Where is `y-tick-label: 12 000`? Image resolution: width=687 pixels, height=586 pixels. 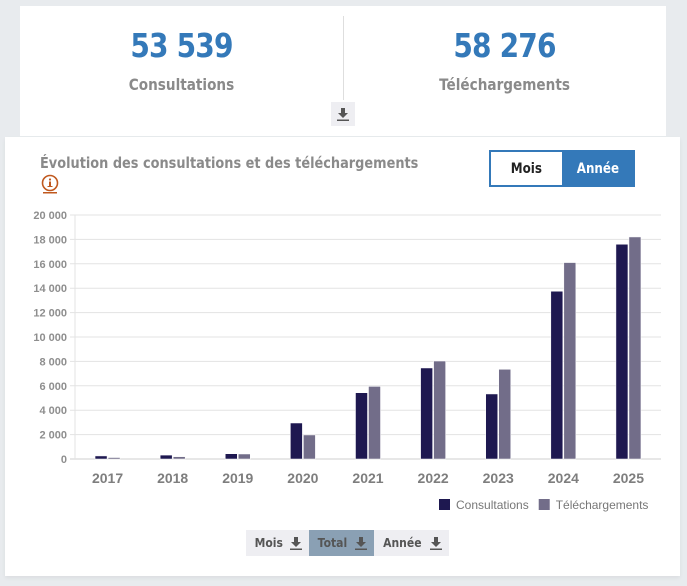 y-tick-label: 12 000 is located at coordinates (50, 314).